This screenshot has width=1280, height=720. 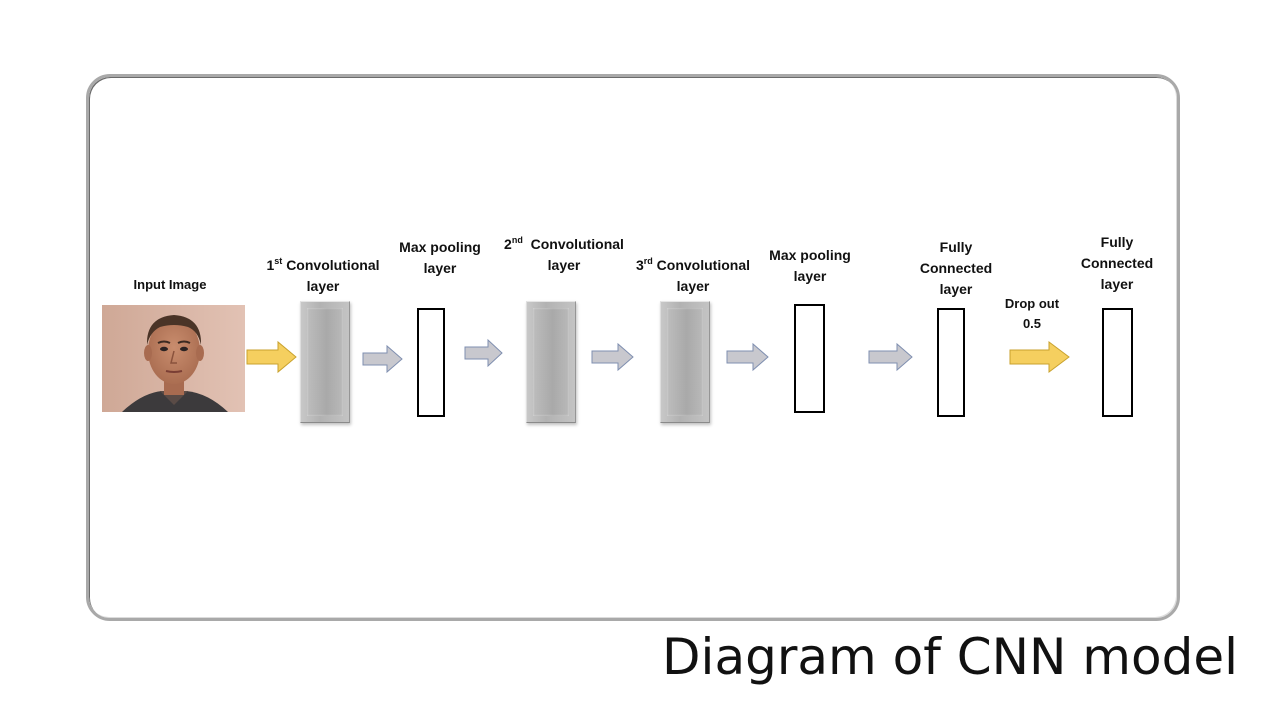 What do you see at coordinates (1032, 313) in the screenshot?
I see `dropout-label: Drop out 0.5` at bounding box center [1032, 313].